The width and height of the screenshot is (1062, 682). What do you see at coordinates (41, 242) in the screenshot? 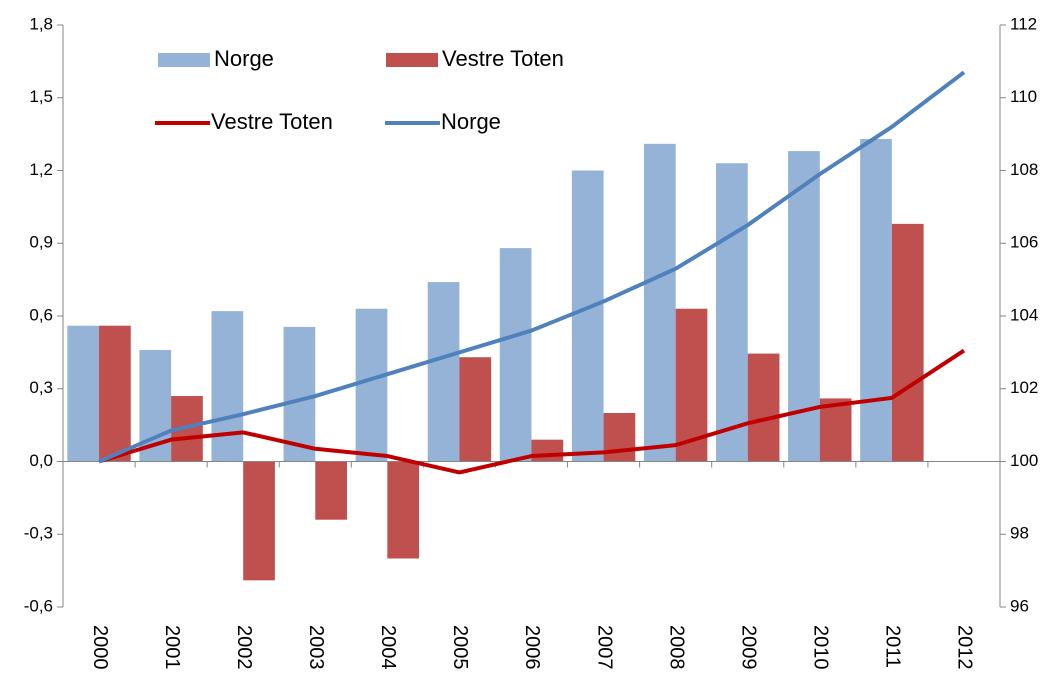
I see `y-tick-label: 0,9` at bounding box center [41, 242].